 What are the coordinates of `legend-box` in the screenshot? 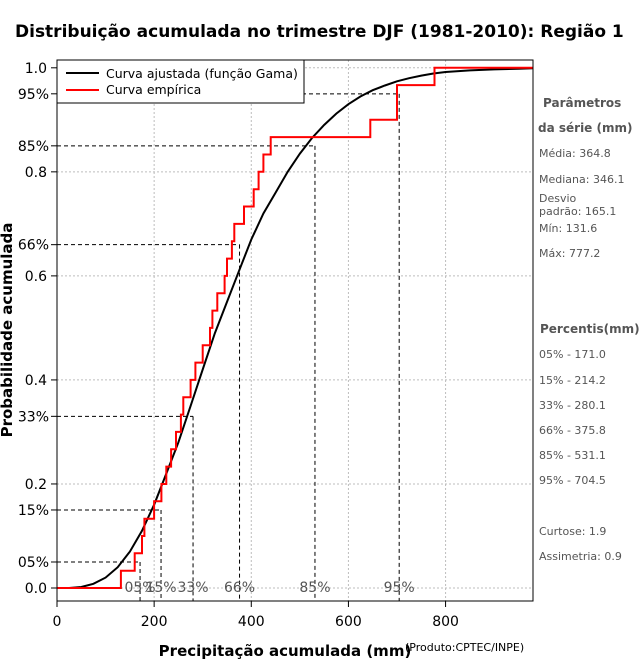 It's located at (180, 81).